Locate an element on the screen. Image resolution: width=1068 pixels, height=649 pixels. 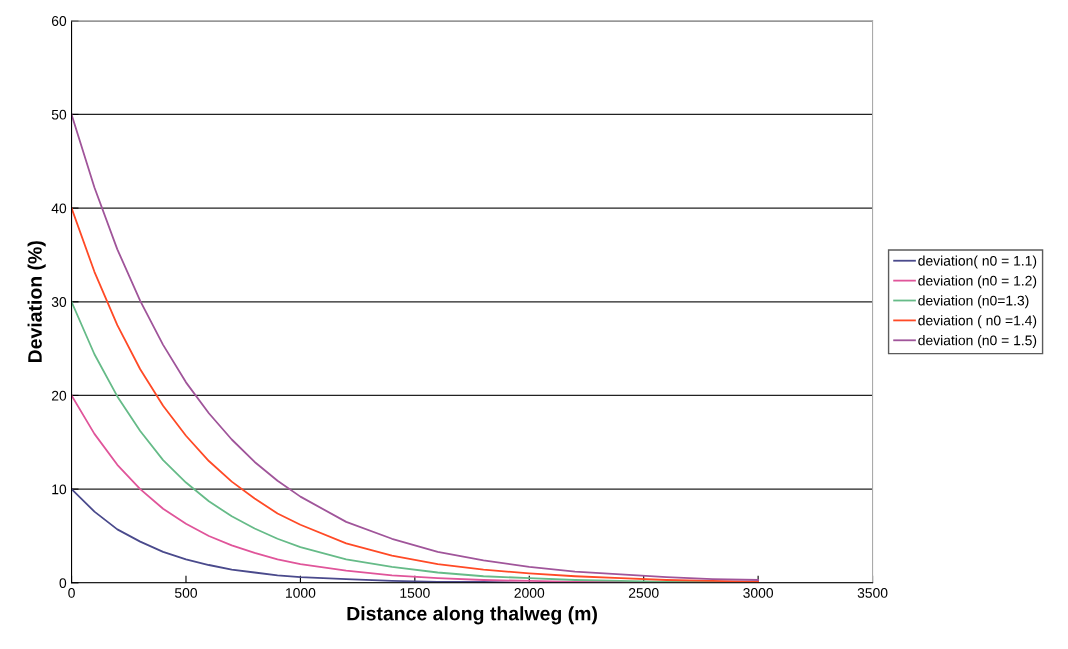
y-tick-label: 50 is located at coordinates (59, 114).